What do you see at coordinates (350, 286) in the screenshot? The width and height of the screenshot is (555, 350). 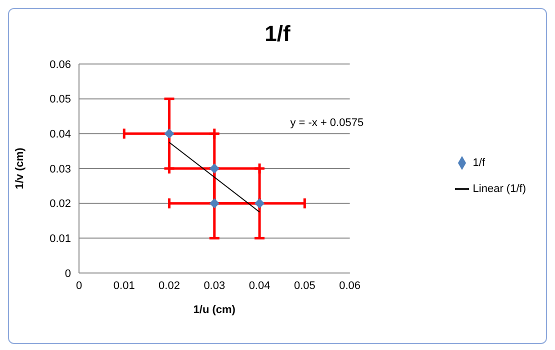 I see `x-tick-label: 0.06` at bounding box center [350, 286].